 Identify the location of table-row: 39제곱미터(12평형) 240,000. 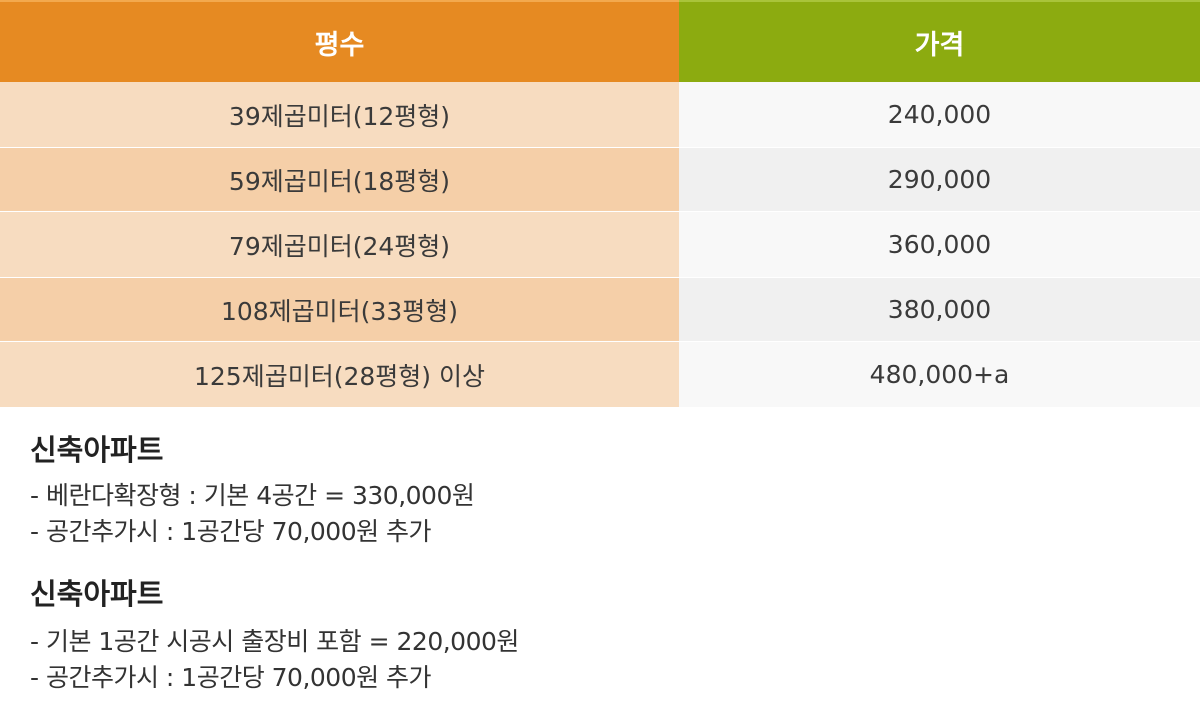
(600, 115).